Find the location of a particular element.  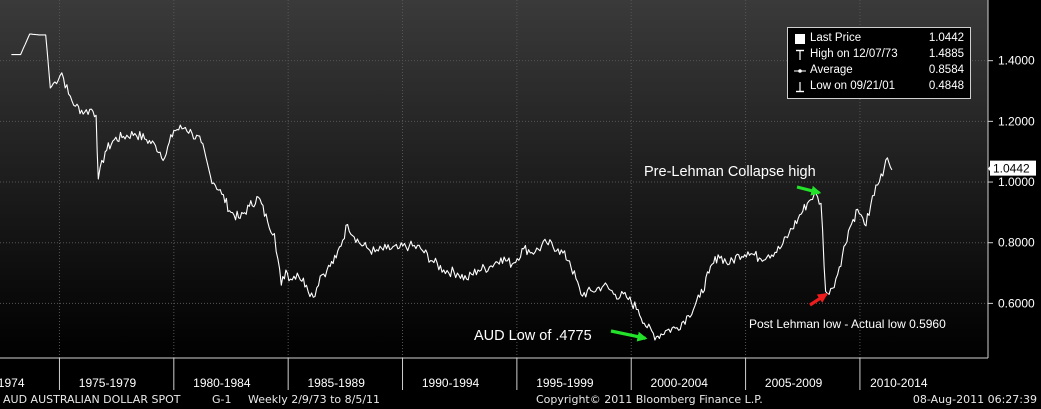

footer-copyright: Copyright© 2011 Bloomberg Finance L.P. is located at coordinates (649, 399).